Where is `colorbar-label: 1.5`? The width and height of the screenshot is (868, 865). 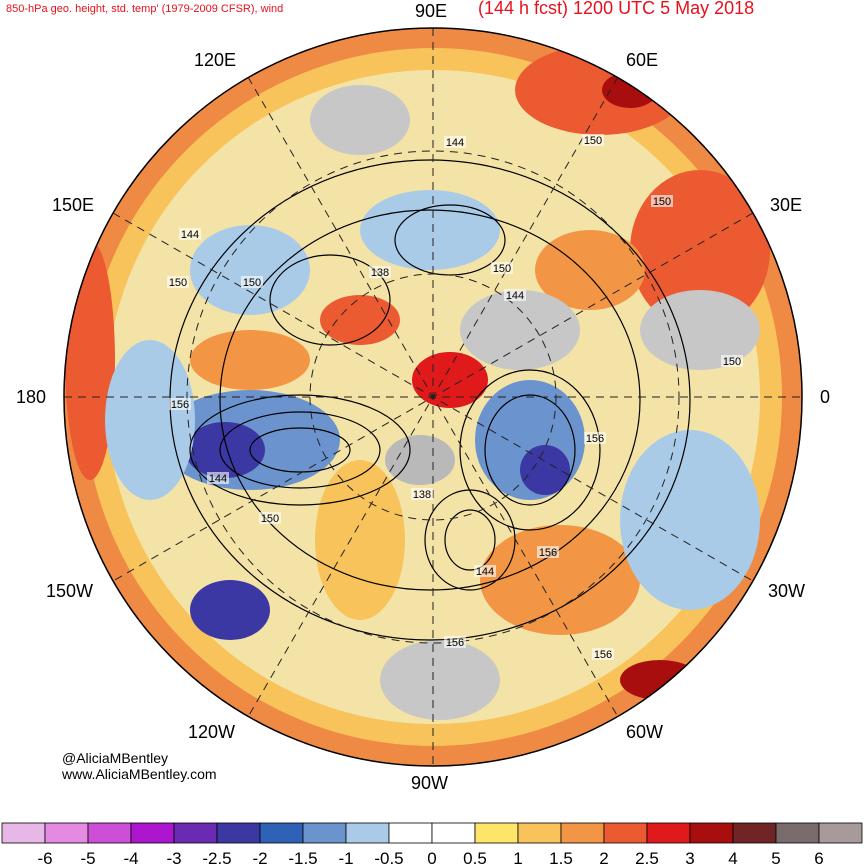
colorbar-label: 1.5 is located at coordinates (561, 857).